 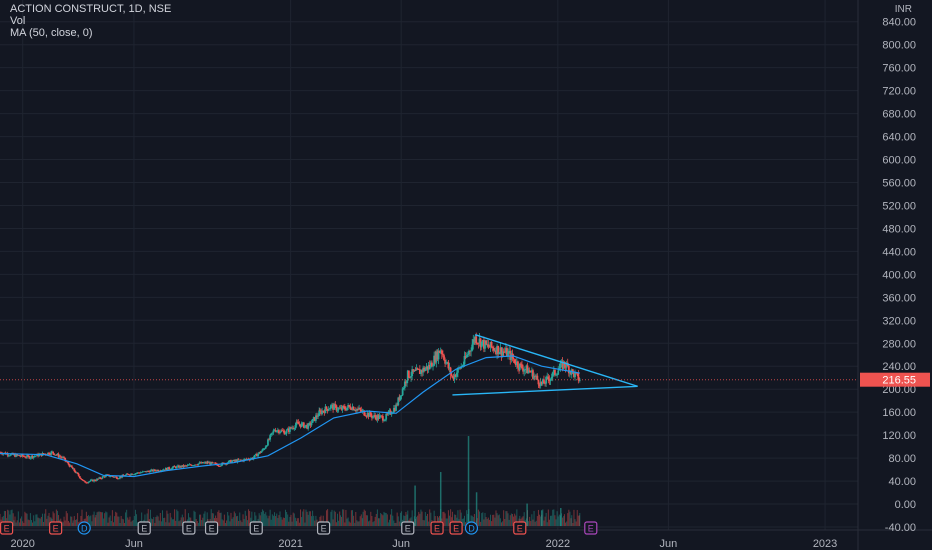 I want to click on y-tick-label: 0.00, so click(x=905, y=505).